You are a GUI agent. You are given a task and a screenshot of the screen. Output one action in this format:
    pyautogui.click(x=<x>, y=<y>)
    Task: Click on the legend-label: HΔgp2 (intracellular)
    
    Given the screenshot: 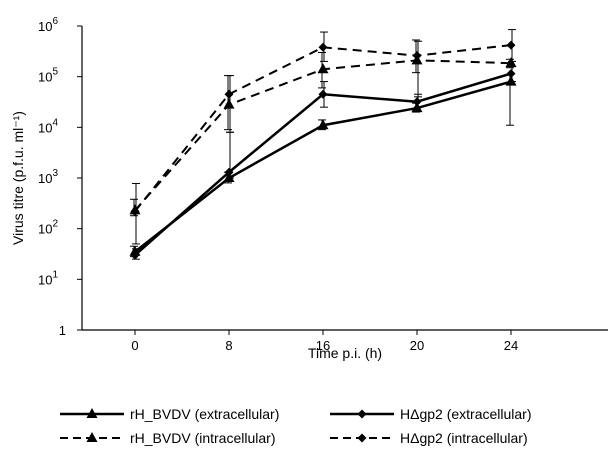 What is the action you would take?
    pyautogui.click(x=464, y=438)
    